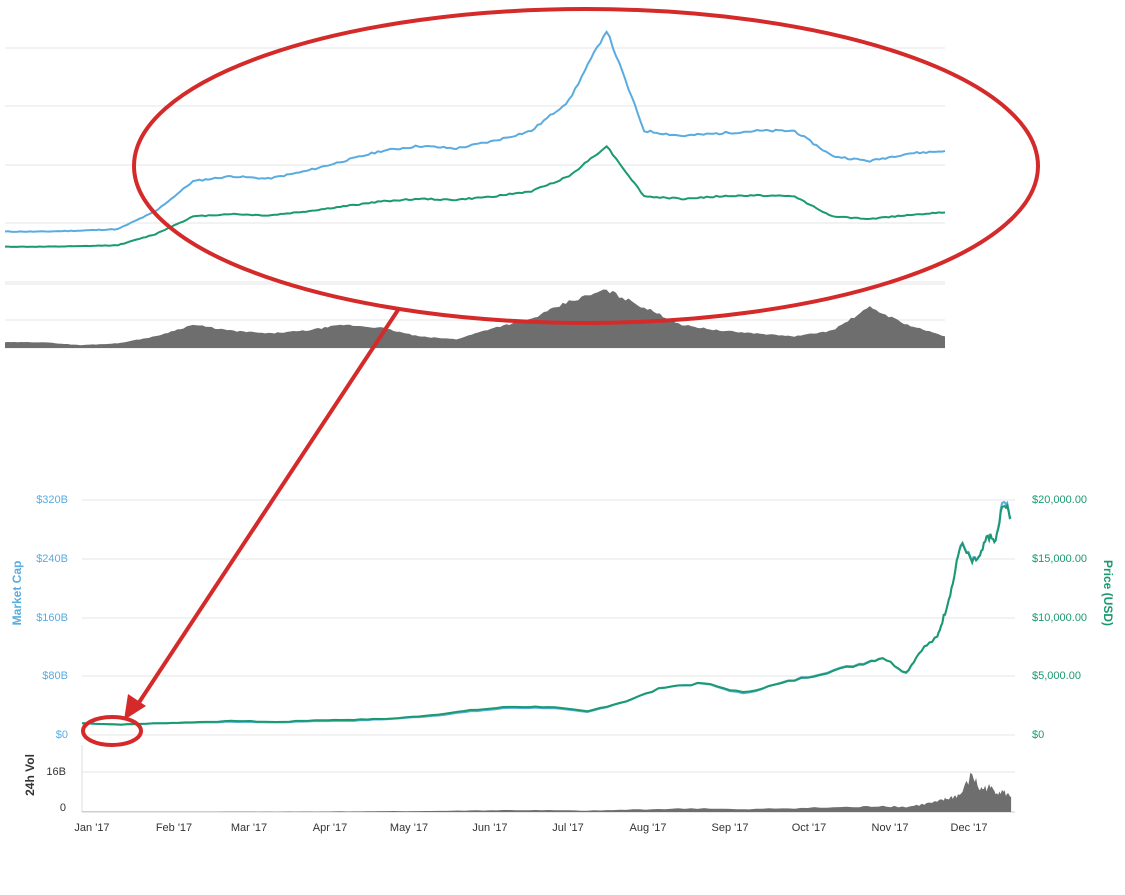 Image resolution: width=1125 pixels, height=895 pixels. Describe the element at coordinates (969, 828) in the screenshot. I see `x-tick-label: Dec '17` at that location.